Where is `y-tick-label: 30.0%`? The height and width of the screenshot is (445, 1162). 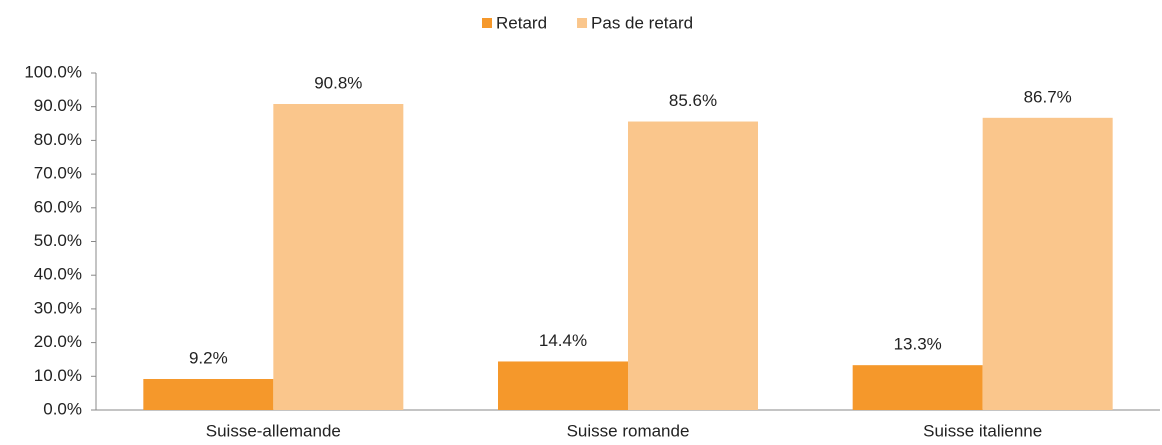
y-tick-label: 30.0% is located at coordinates (58, 307).